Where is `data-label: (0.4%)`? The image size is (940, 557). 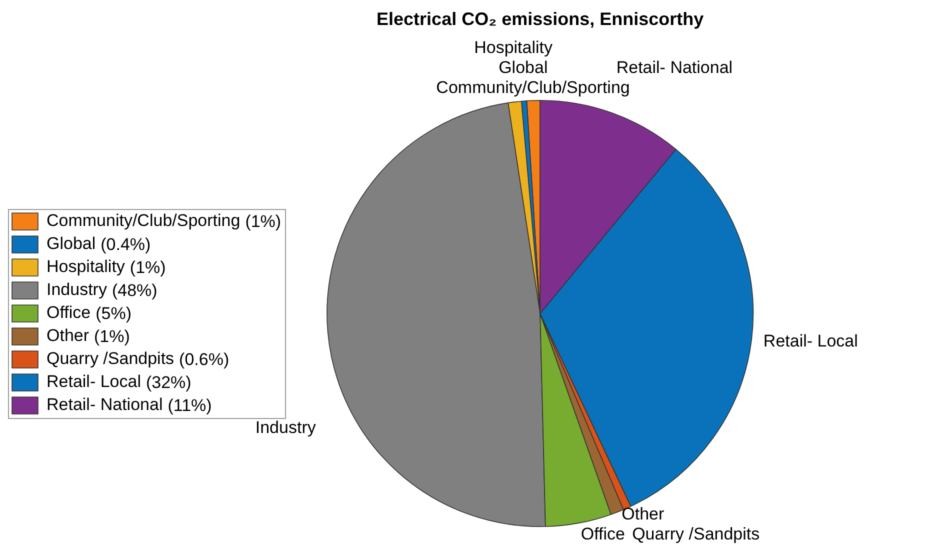 data-label: (0.4%) is located at coordinates (125, 244).